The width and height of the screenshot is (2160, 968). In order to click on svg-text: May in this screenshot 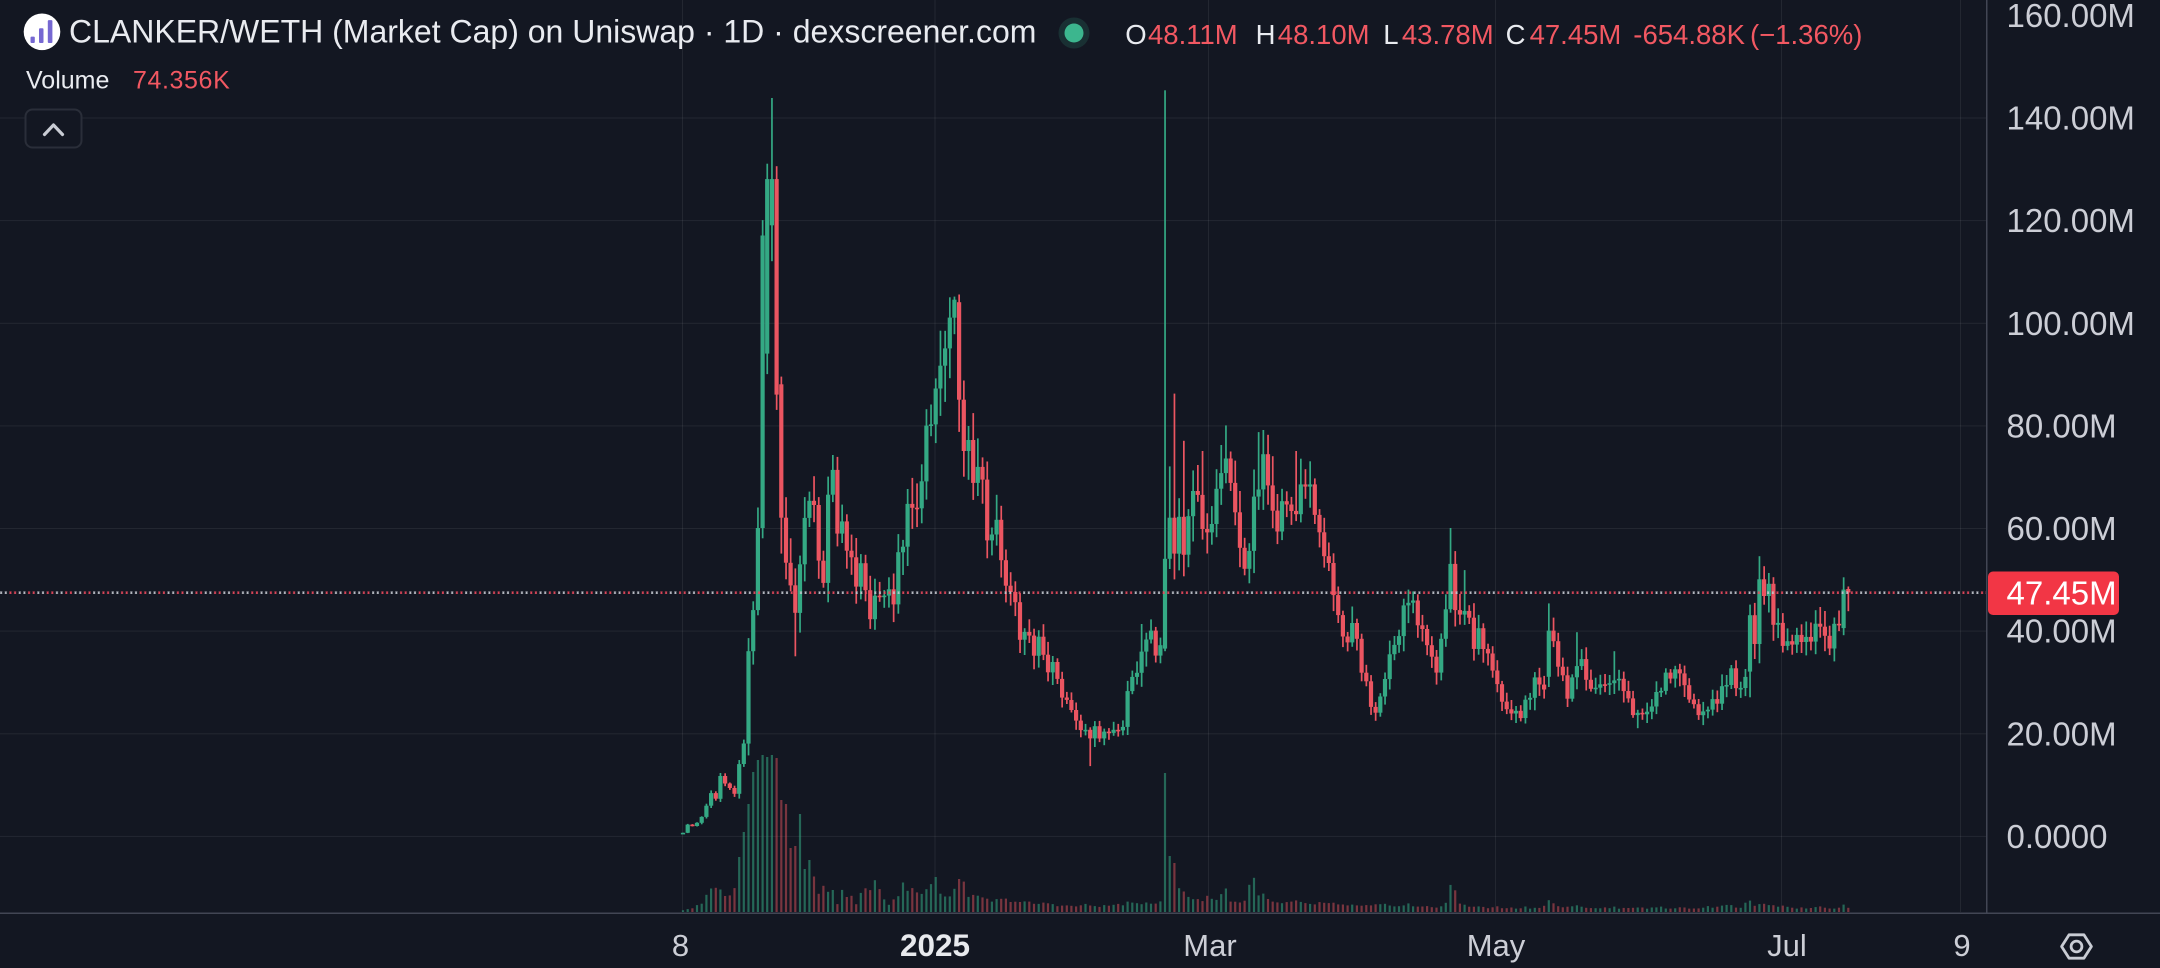, I will do `click(1496, 945)`.